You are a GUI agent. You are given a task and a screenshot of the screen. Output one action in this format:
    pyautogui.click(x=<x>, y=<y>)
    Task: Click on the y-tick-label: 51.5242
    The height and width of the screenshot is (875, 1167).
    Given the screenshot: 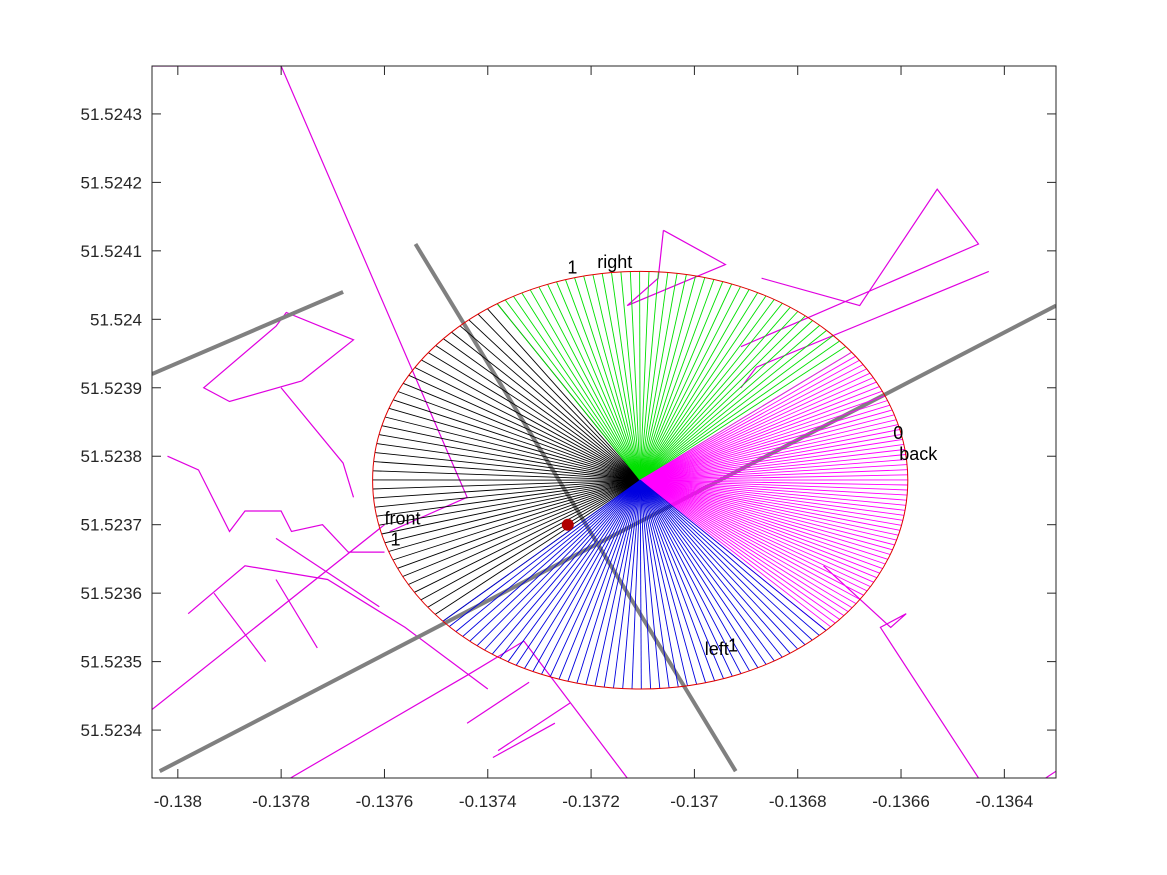 What is the action you would take?
    pyautogui.click(x=111, y=182)
    